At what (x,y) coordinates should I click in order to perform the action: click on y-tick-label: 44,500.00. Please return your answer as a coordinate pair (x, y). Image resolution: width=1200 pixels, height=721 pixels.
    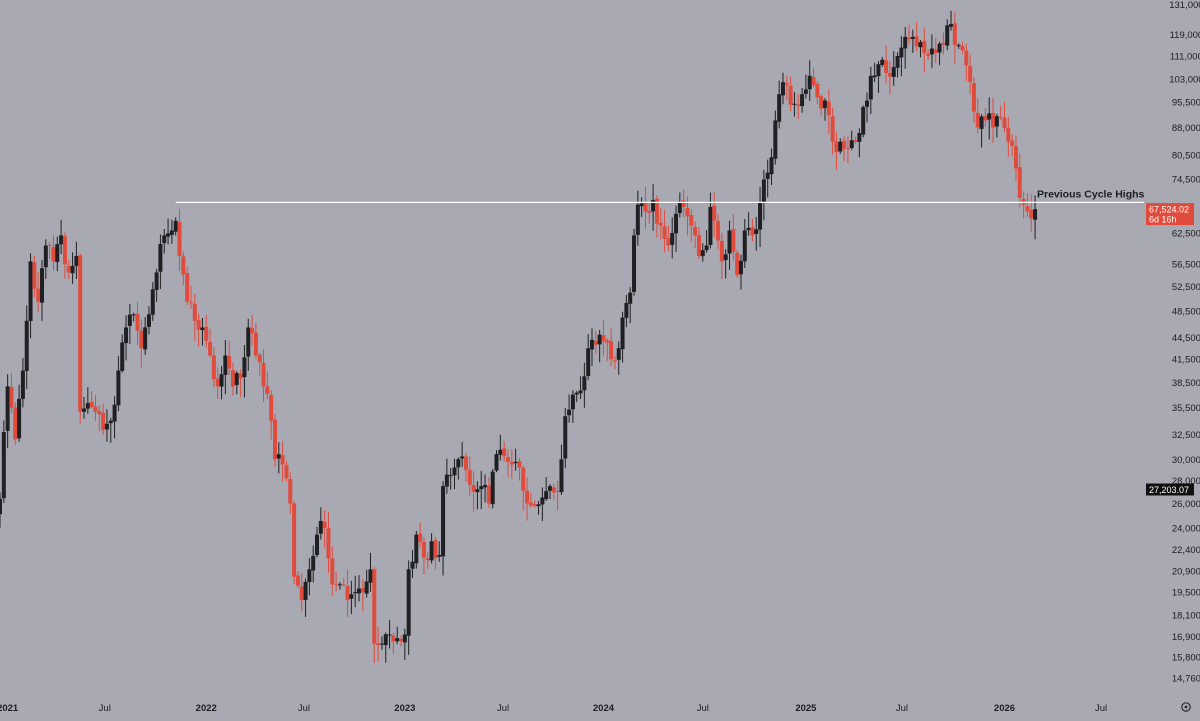
    Looking at the image, I should click on (1186, 338).